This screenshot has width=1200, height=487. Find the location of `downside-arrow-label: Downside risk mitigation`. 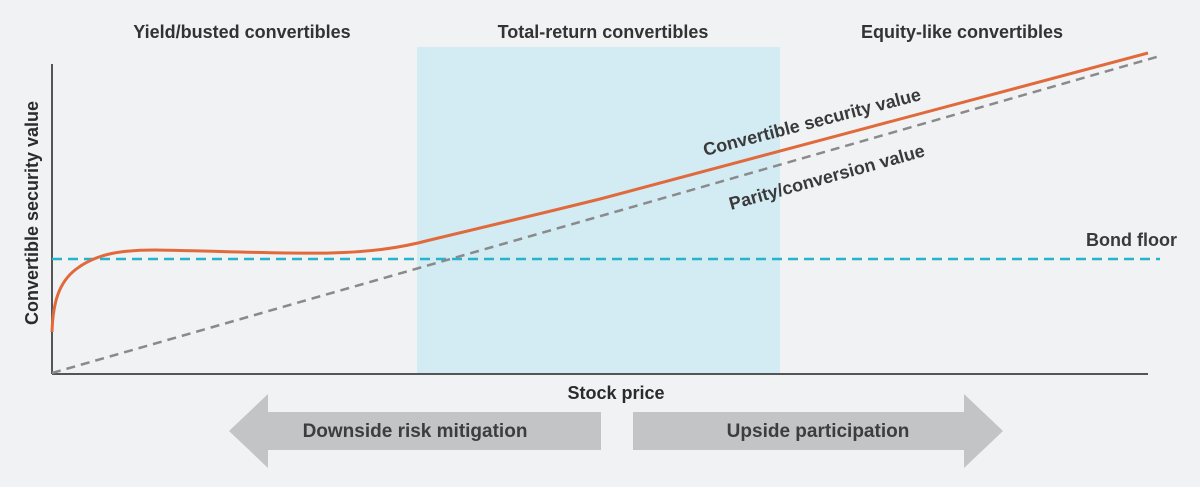

downside-arrow-label: Downside risk mitigation is located at coordinates (415, 431).